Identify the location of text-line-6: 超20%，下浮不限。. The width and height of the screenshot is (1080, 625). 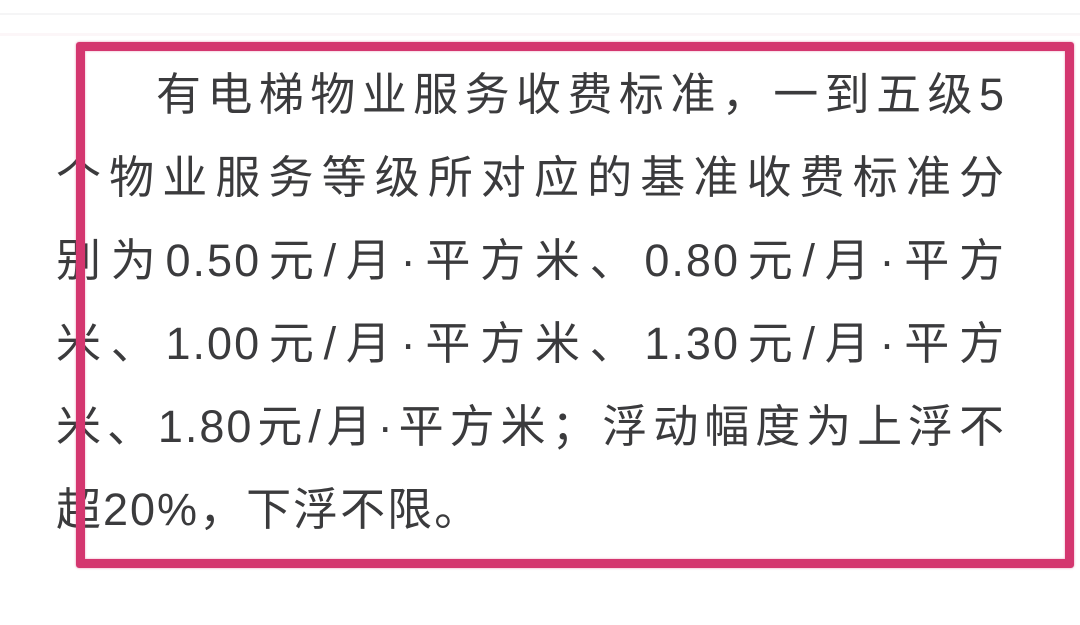
(269, 509).